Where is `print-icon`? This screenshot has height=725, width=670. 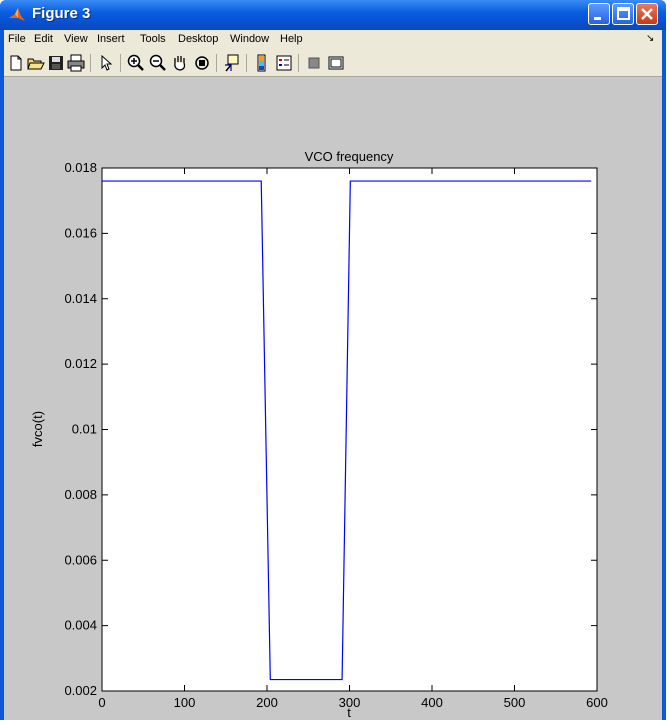
print-icon is located at coordinates (76, 63).